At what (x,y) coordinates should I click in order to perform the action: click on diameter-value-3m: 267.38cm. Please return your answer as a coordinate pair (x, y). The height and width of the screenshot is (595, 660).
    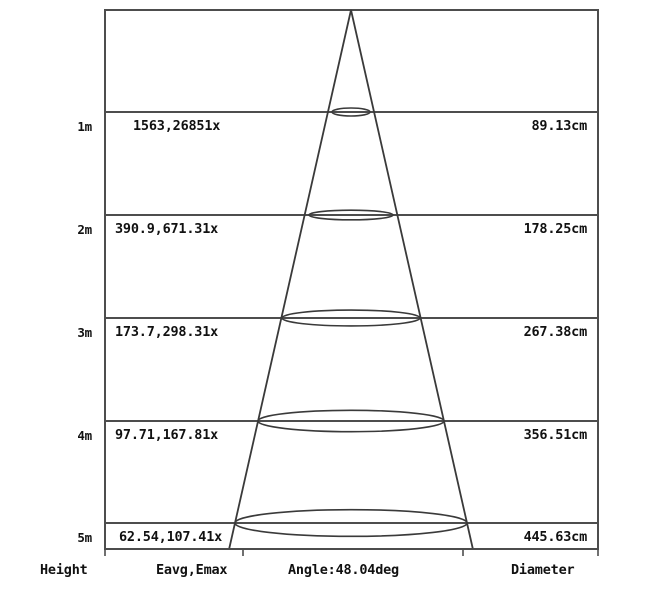
    Looking at the image, I should click on (555, 332).